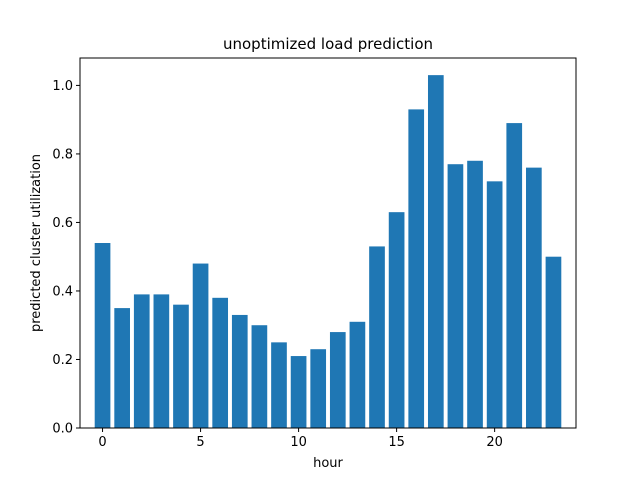 This screenshot has width=640, height=480. I want to click on y-tick-label: 0.2, so click(62, 360).